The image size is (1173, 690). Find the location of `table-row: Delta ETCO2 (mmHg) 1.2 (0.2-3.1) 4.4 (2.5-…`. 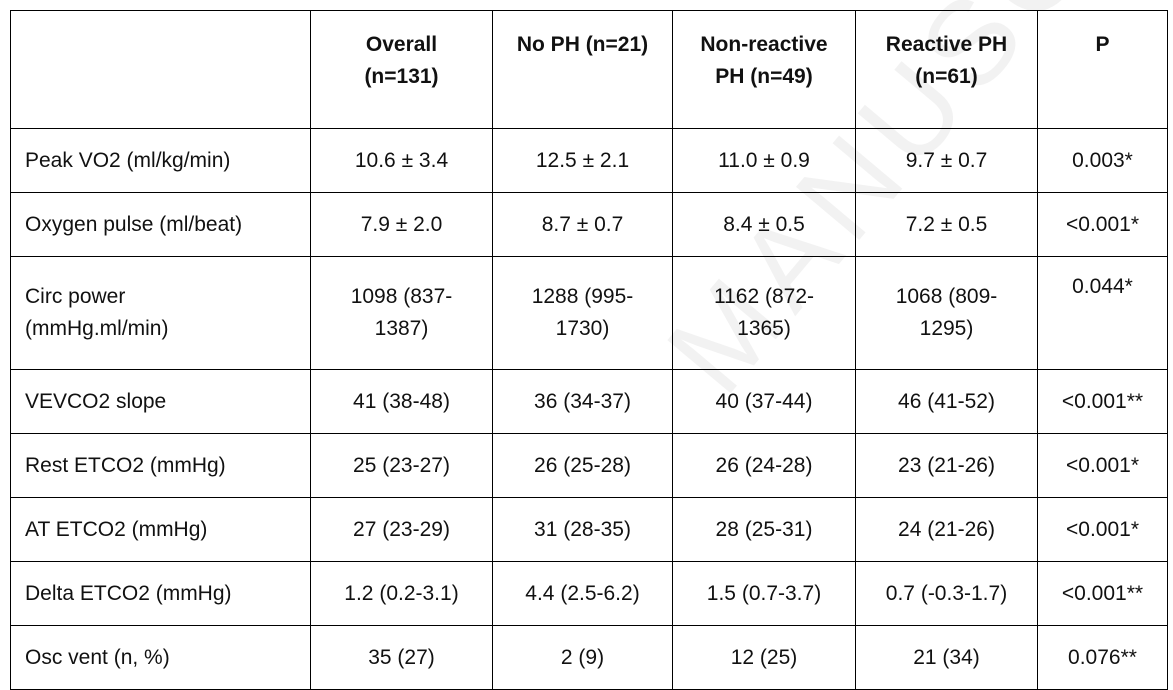

table-row: Delta ETCO2 (mmHg) 1.2 (0.2-3.1) 4.4 (2.5-… is located at coordinates (589, 593).